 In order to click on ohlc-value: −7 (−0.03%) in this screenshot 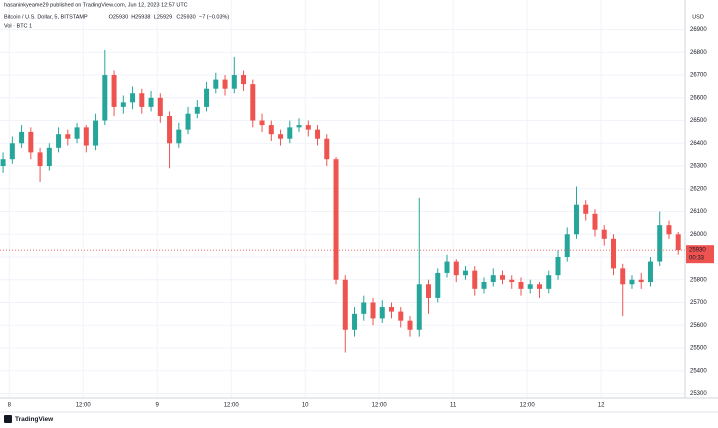, I will do `click(214, 17)`.